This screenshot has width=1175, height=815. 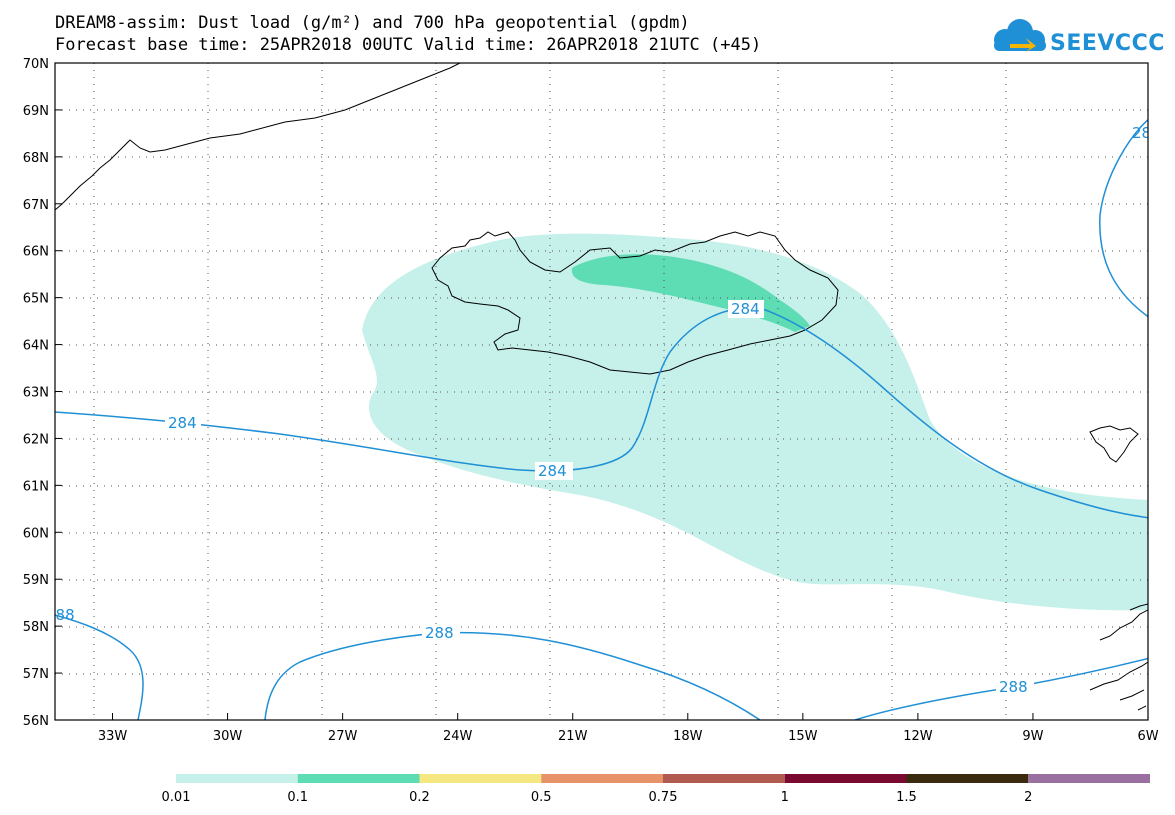 What do you see at coordinates (36, 158) in the screenshot?
I see `y-tick-label: 68N` at bounding box center [36, 158].